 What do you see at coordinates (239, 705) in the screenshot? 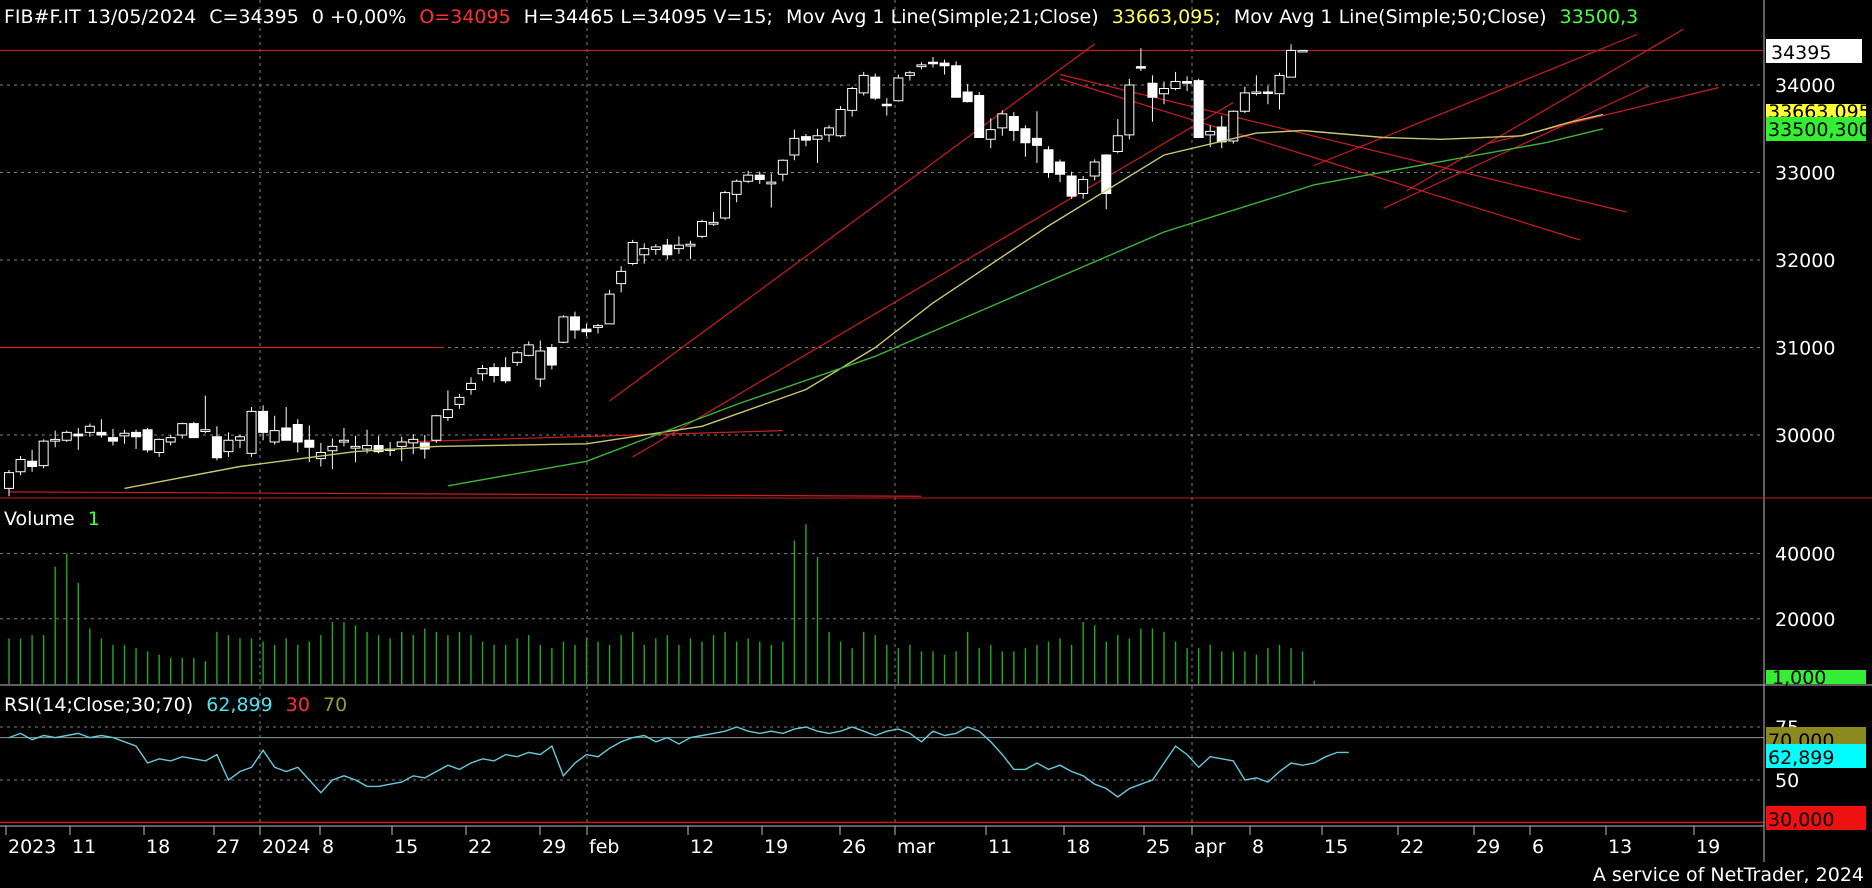
I see `rsi-value: 62,899` at bounding box center [239, 705].